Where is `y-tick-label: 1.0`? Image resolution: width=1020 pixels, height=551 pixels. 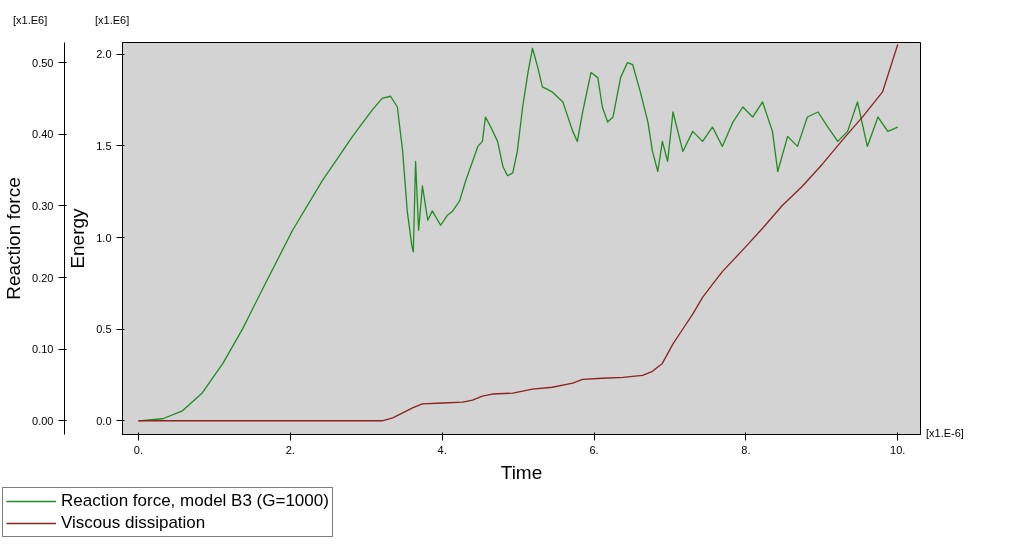
y-tick-label: 1.0 is located at coordinates (104, 237).